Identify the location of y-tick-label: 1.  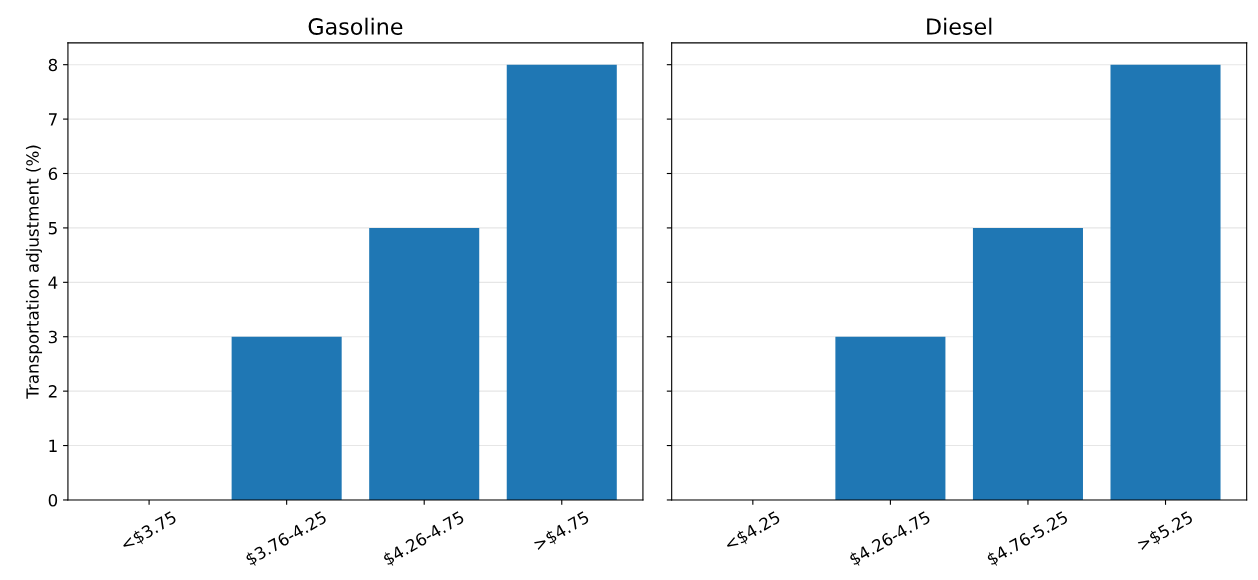
(53, 445).